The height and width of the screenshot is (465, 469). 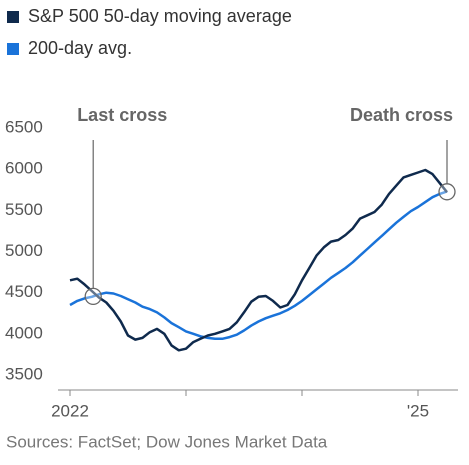 What do you see at coordinates (167, 441) in the screenshot?
I see `source: Sources: FactSet; Dow Jones Market Data` at bounding box center [167, 441].